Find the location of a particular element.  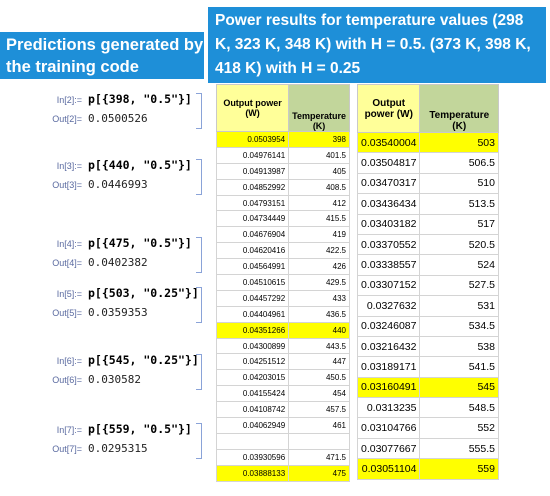

table-row: 0.03216432 538 is located at coordinates (427, 346).